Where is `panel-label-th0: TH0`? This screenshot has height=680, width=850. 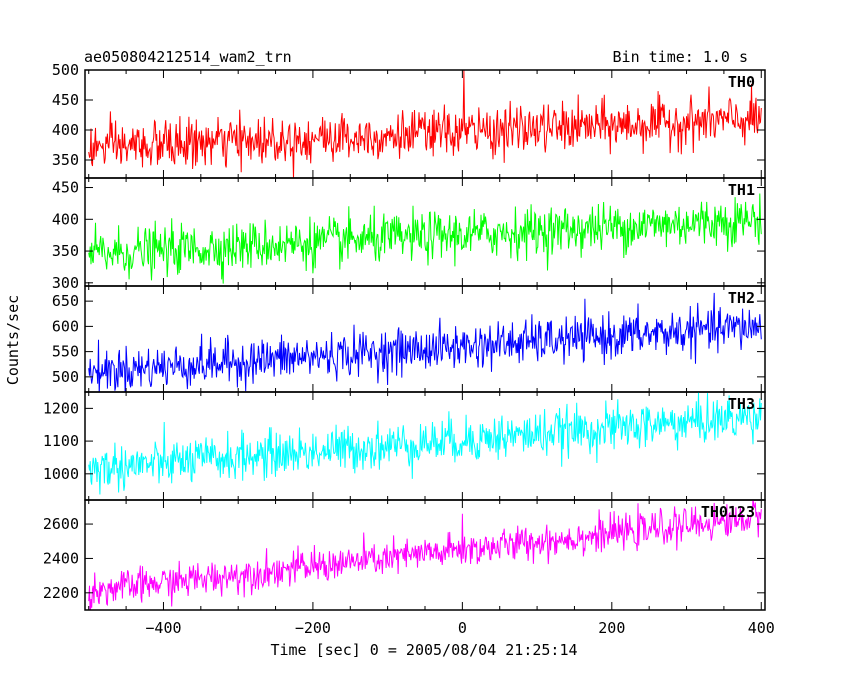 panel-label-th0: TH0 is located at coordinates (741, 82).